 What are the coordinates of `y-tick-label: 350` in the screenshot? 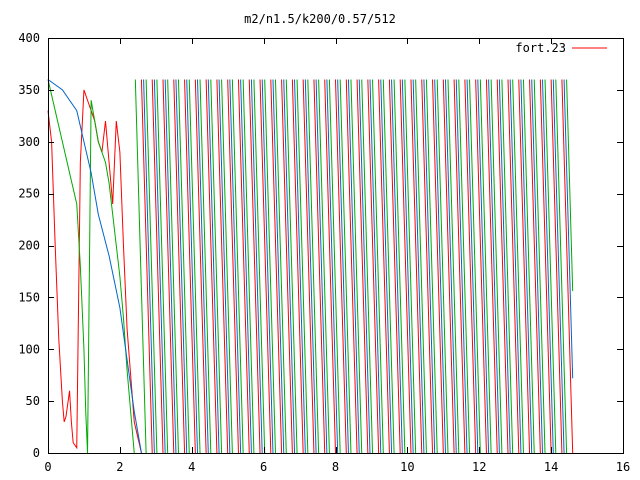 It's located at (29, 90).